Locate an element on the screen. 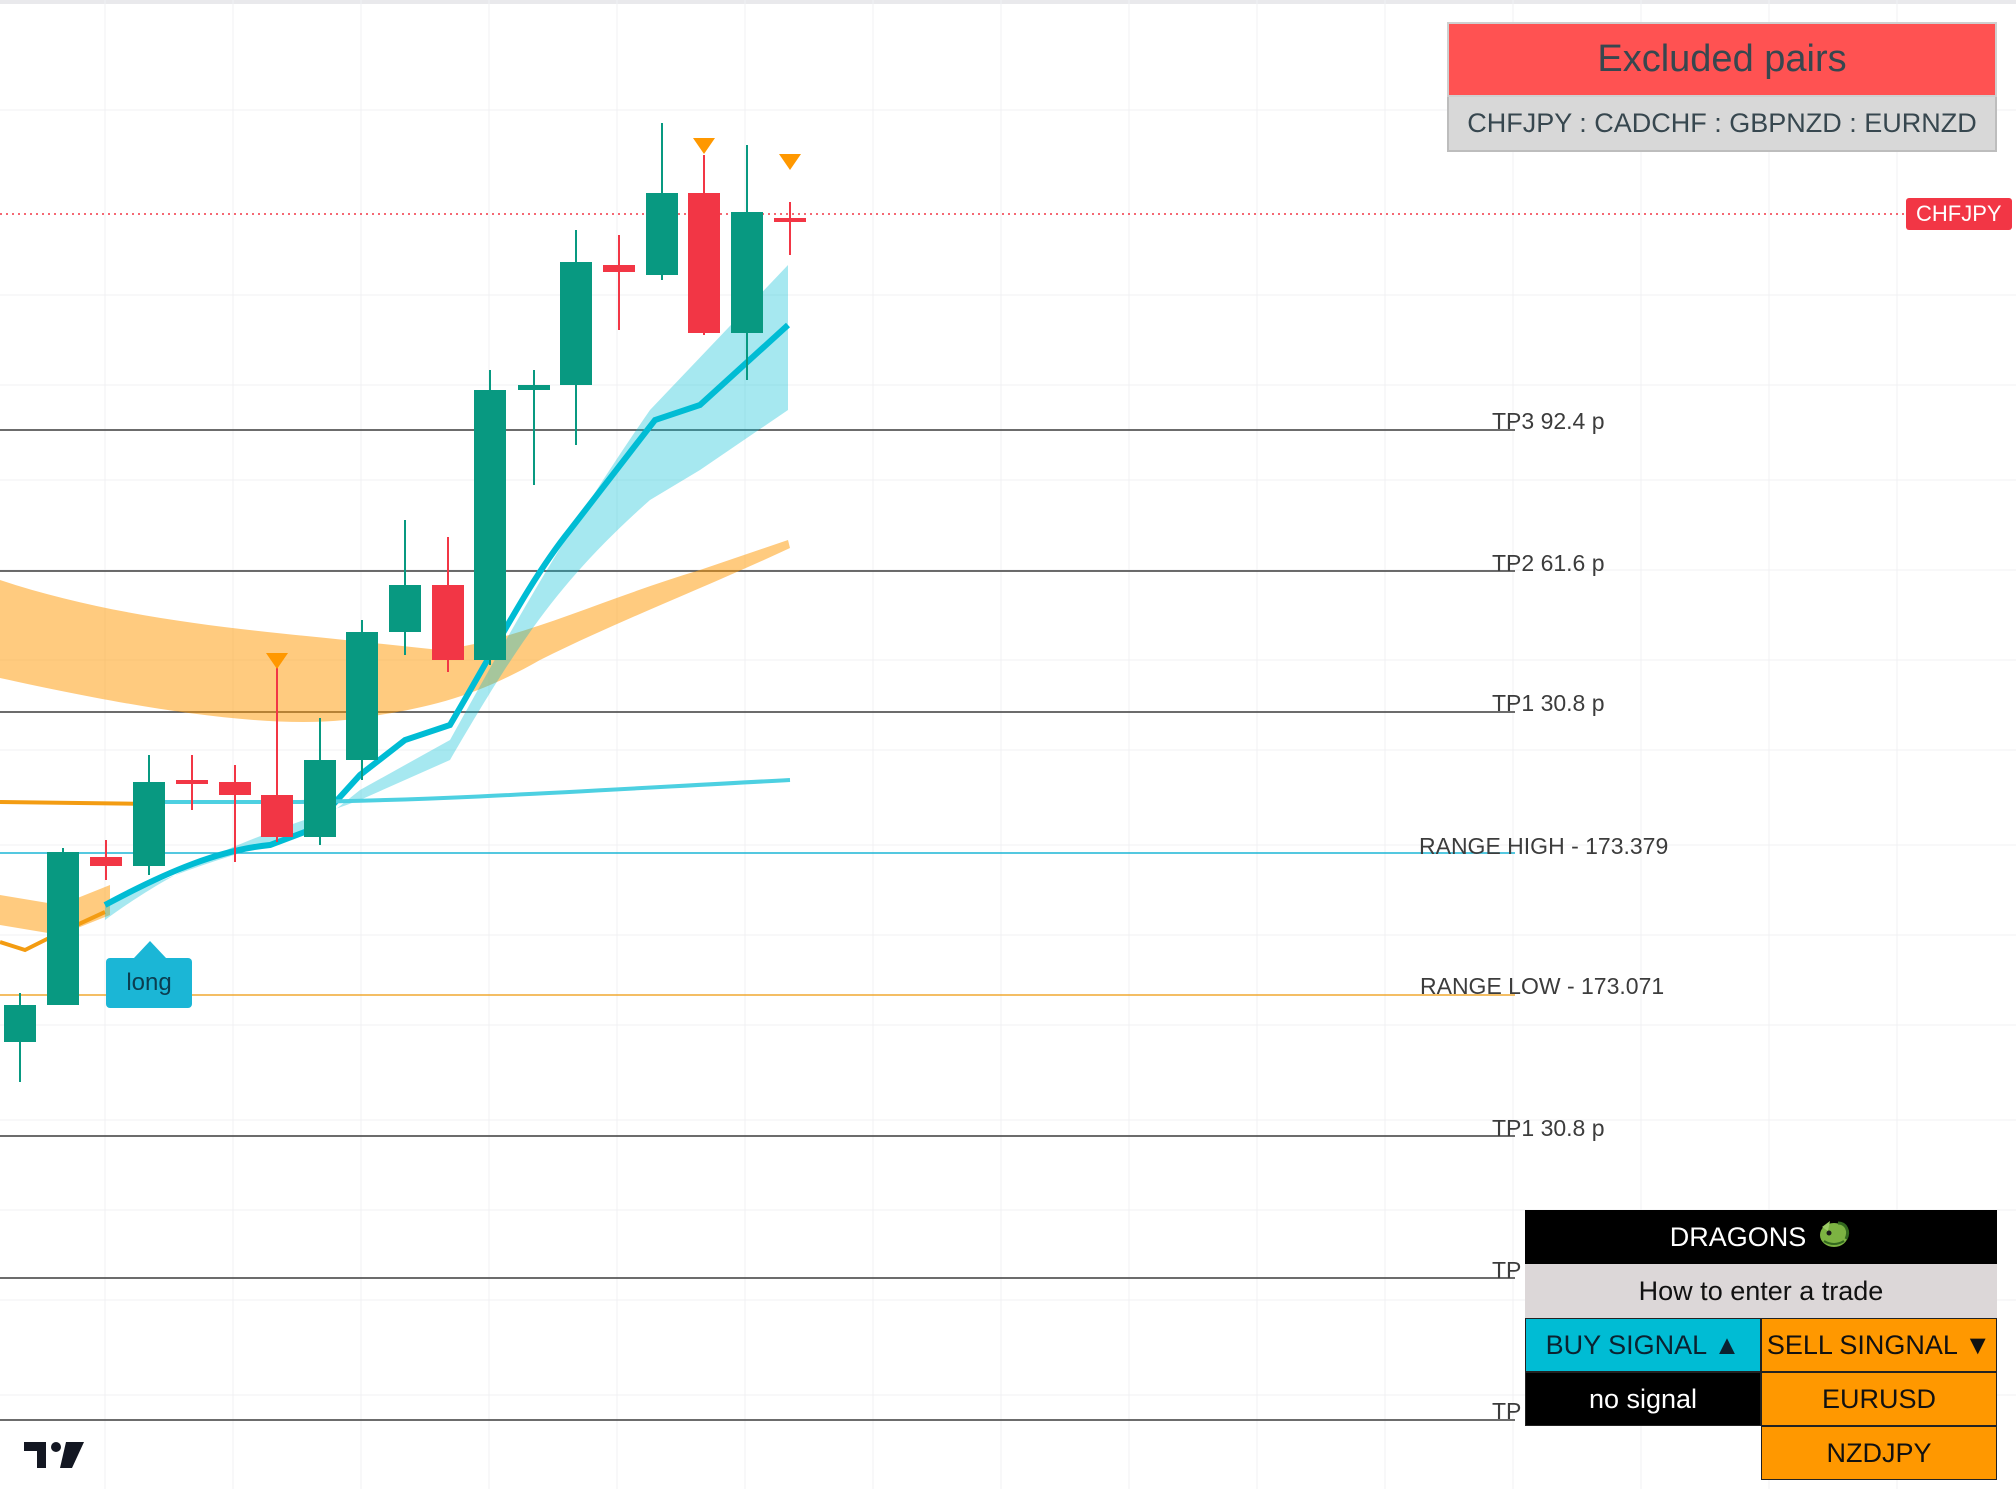 The width and height of the screenshot is (2016, 1489). excluded-pairs-list: CHFJPY : CADCHF : GBPNZD : EURNZD is located at coordinates (1722, 124).